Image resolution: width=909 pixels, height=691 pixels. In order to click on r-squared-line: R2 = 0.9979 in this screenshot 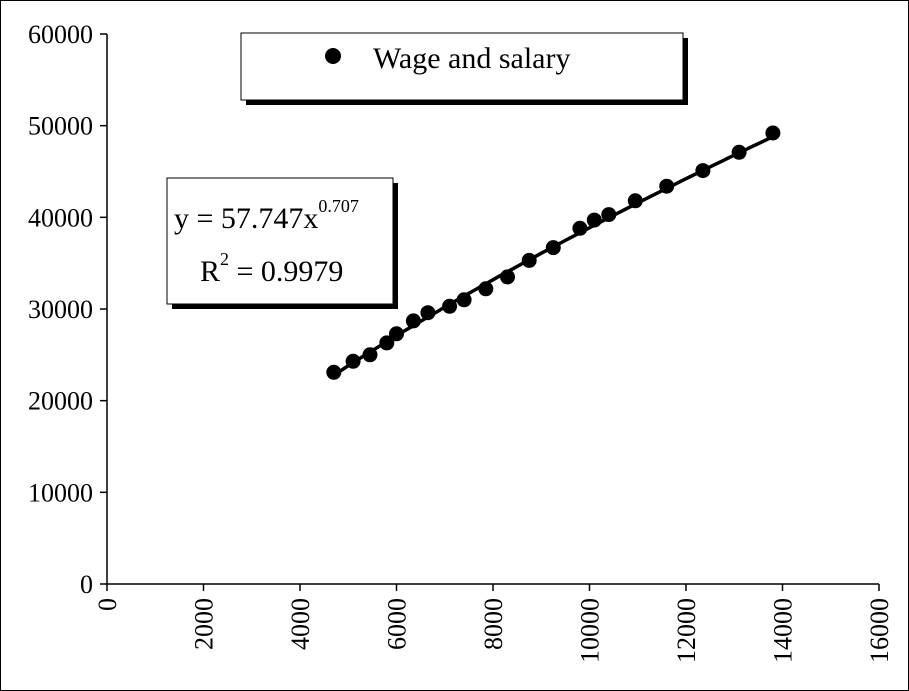, I will do `click(271, 268)`.